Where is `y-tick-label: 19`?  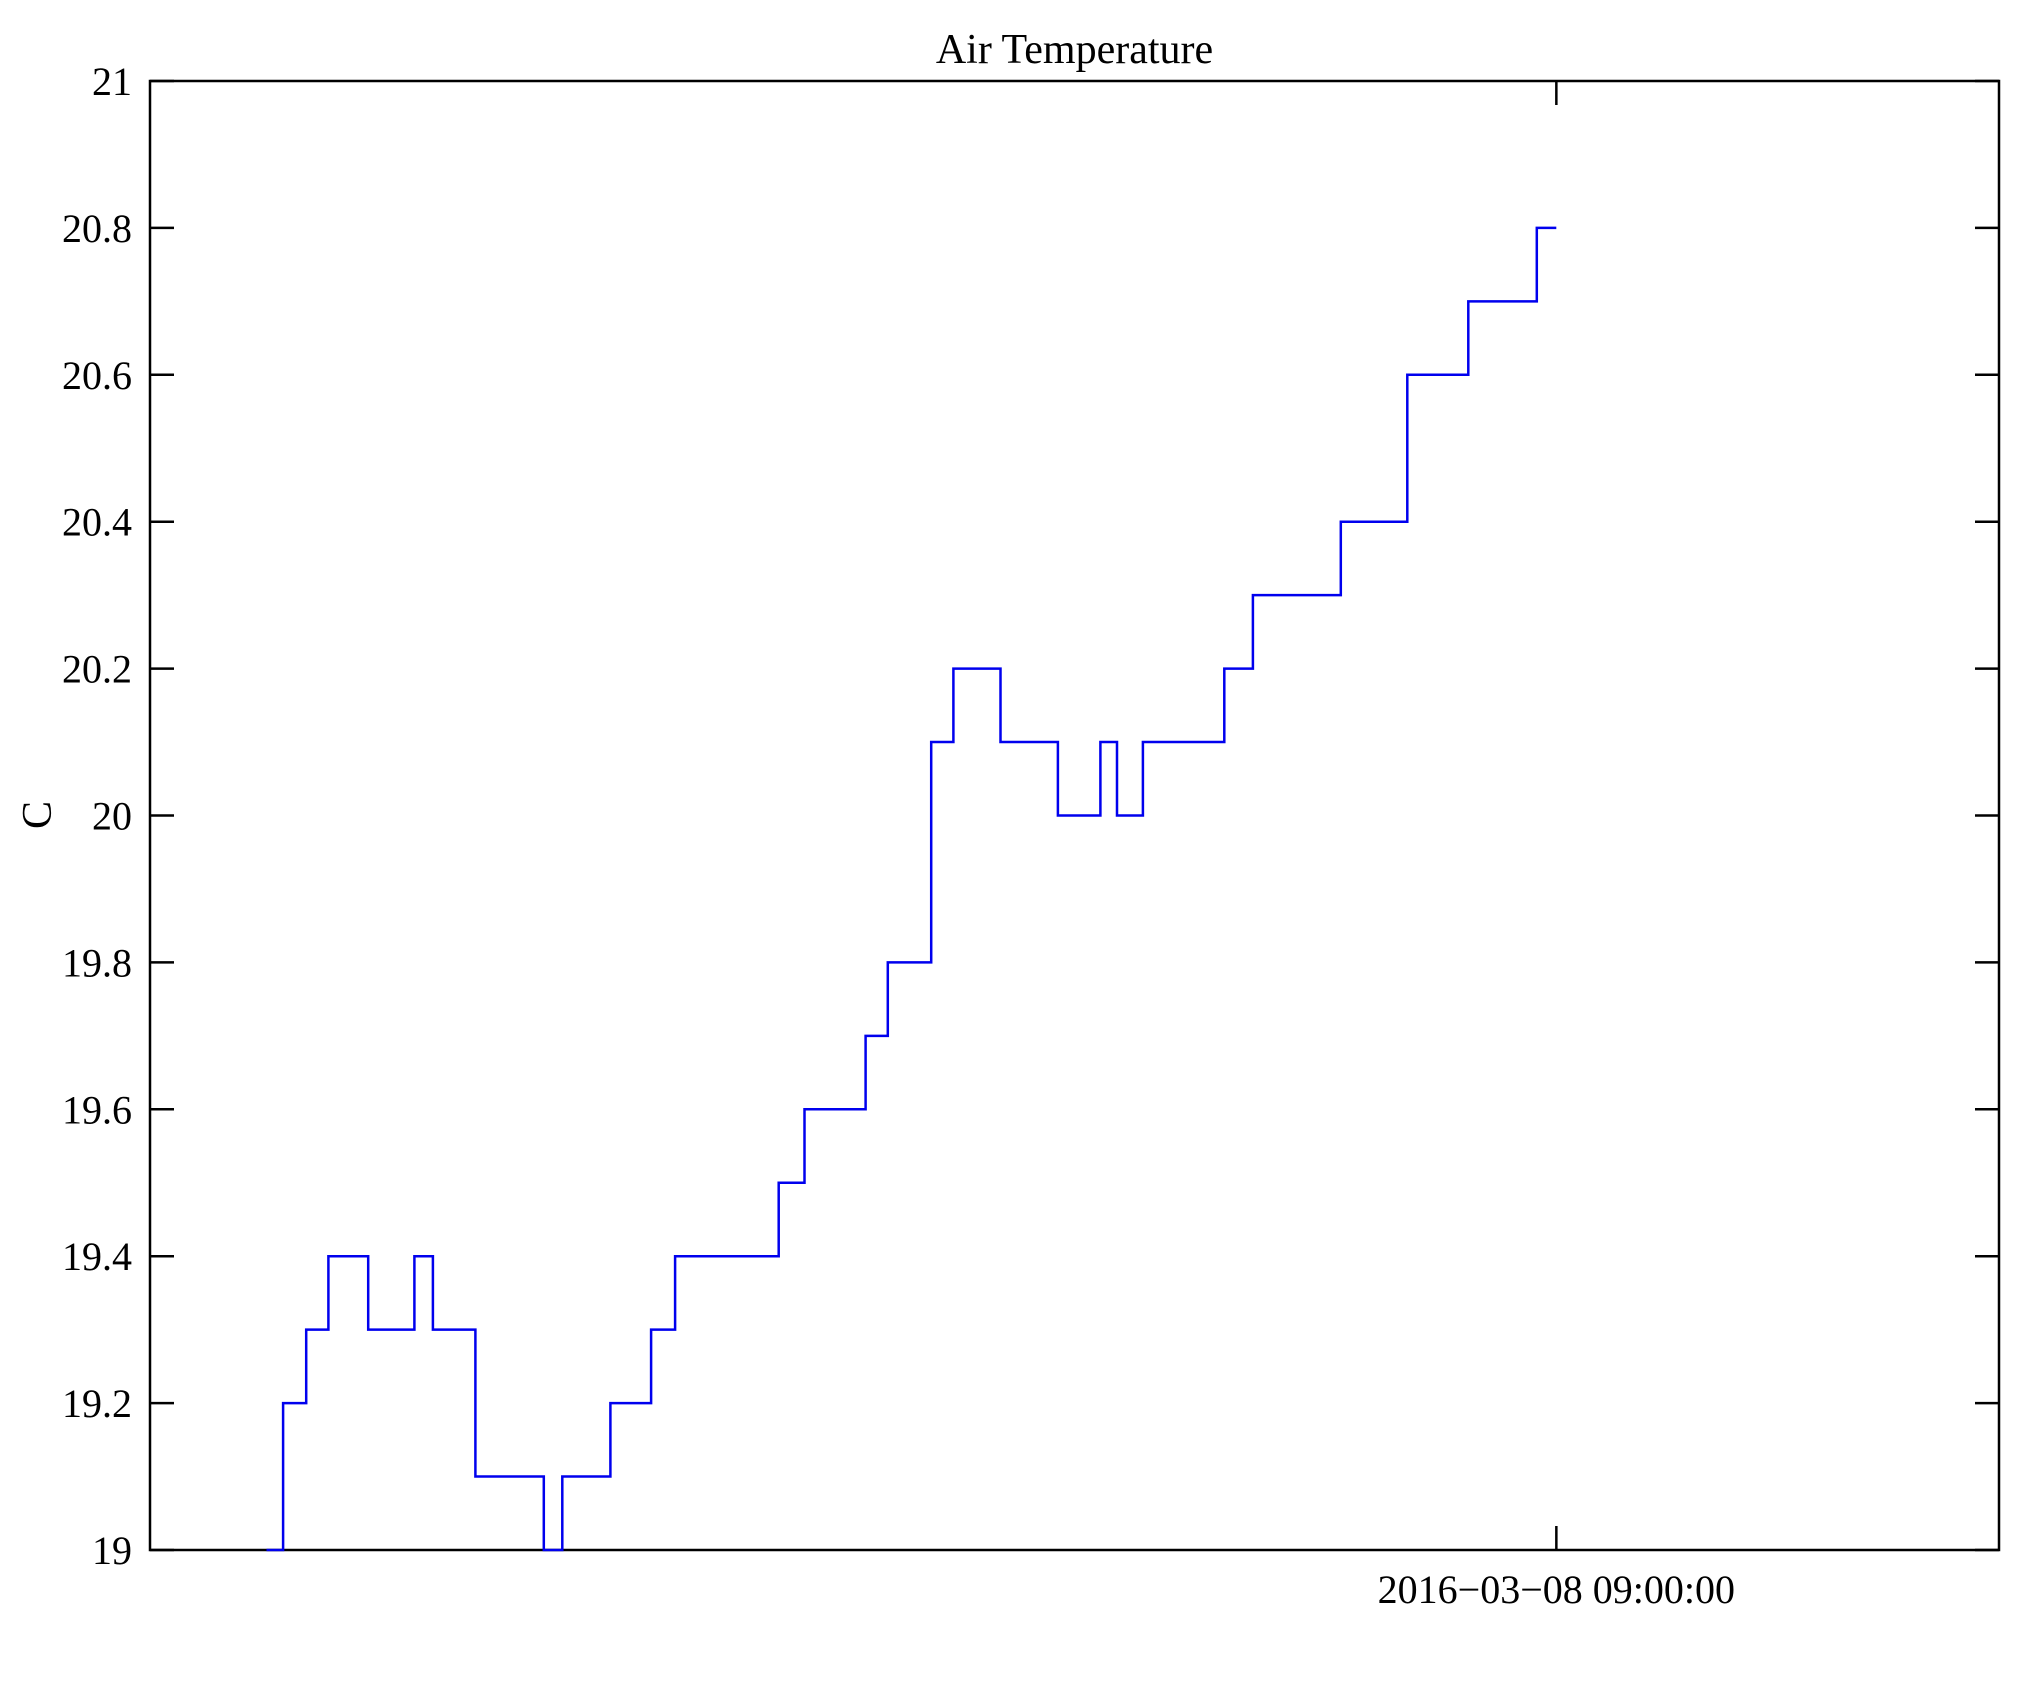
y-tick-label: 19 is located at coordinates (112, 1550).